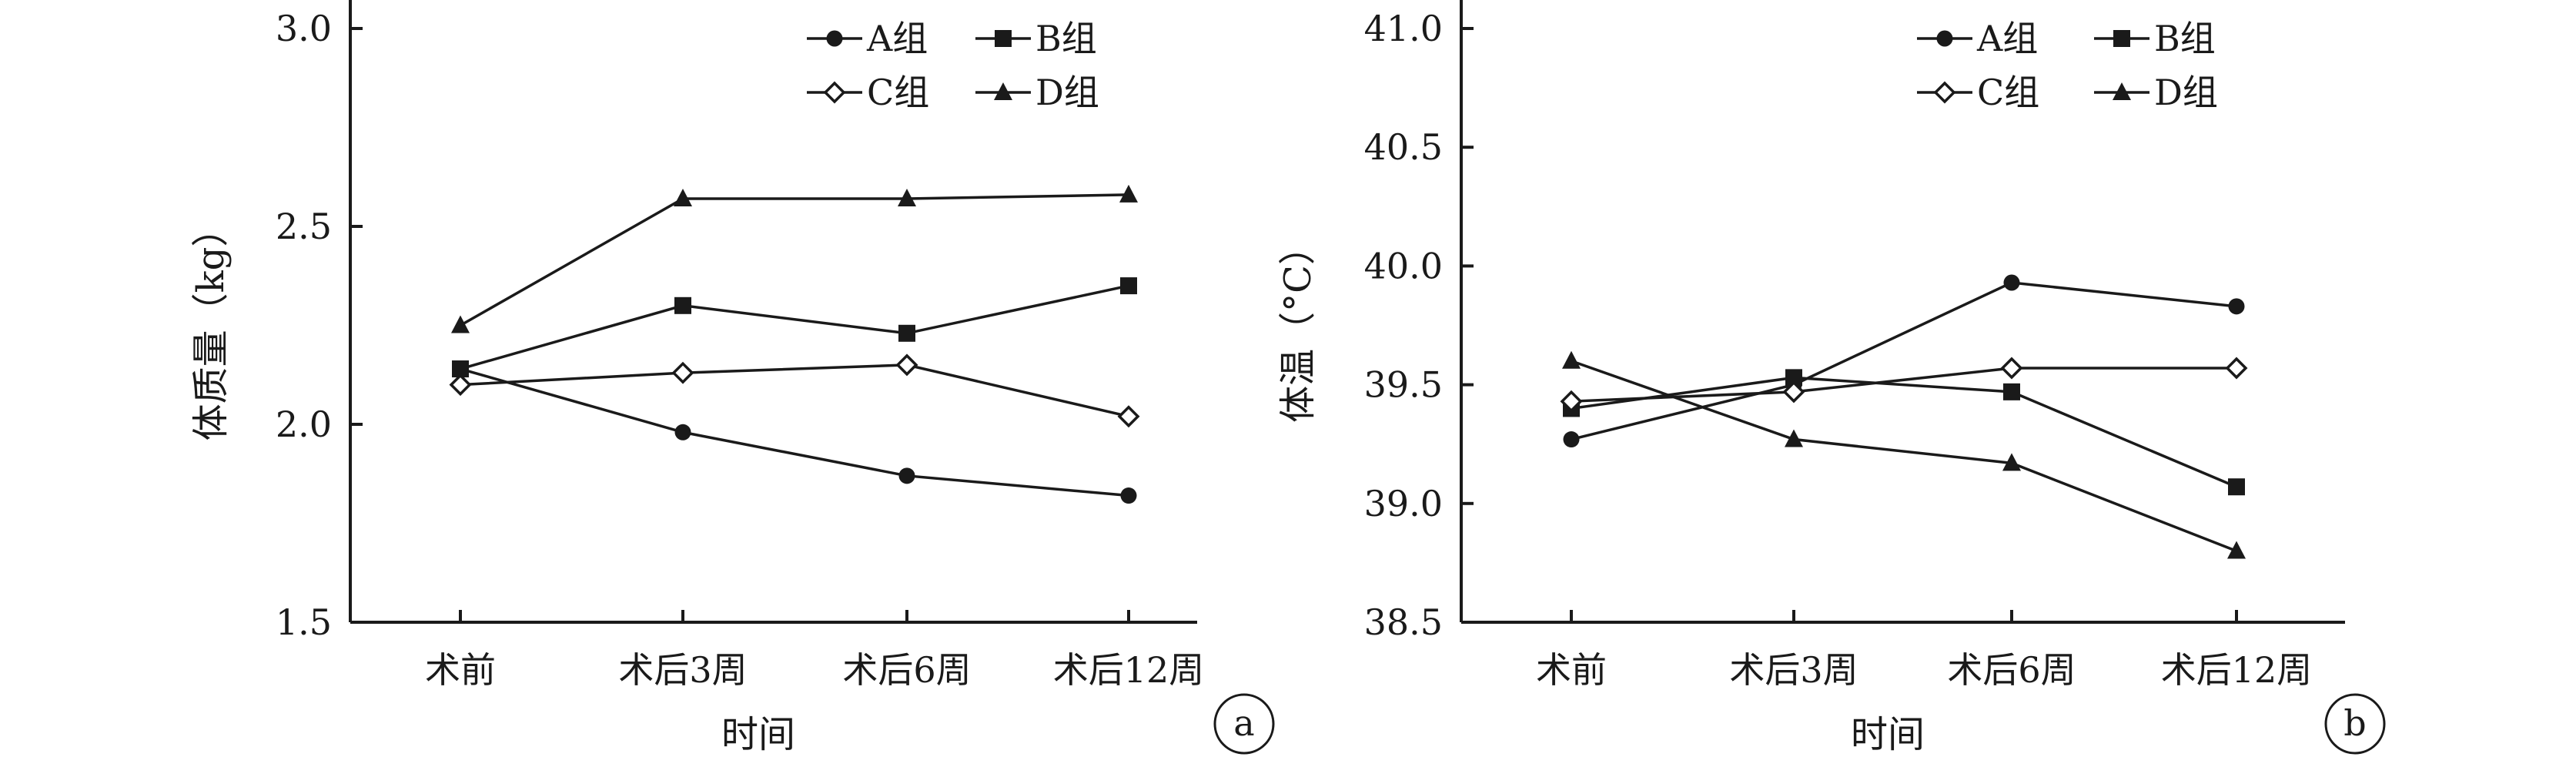 The width and height of the screenshot is (2576, 757). Describe the element at coordinates (304, 226) in the screenshot. I see `y-tick-label: 2.5` at that location.